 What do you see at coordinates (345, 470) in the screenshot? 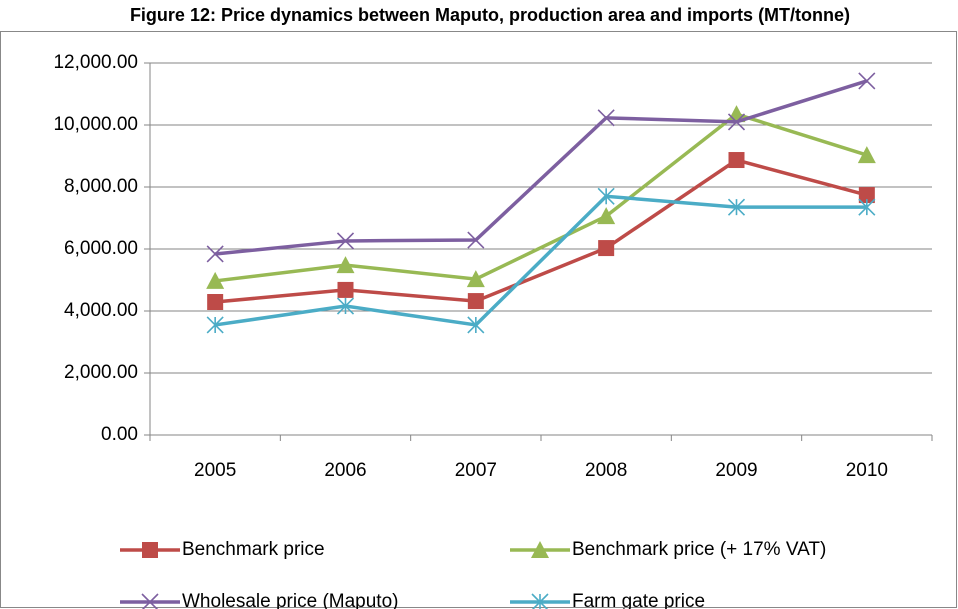
I see `x-tick-label: 2006` at bounding box center [345, 470].